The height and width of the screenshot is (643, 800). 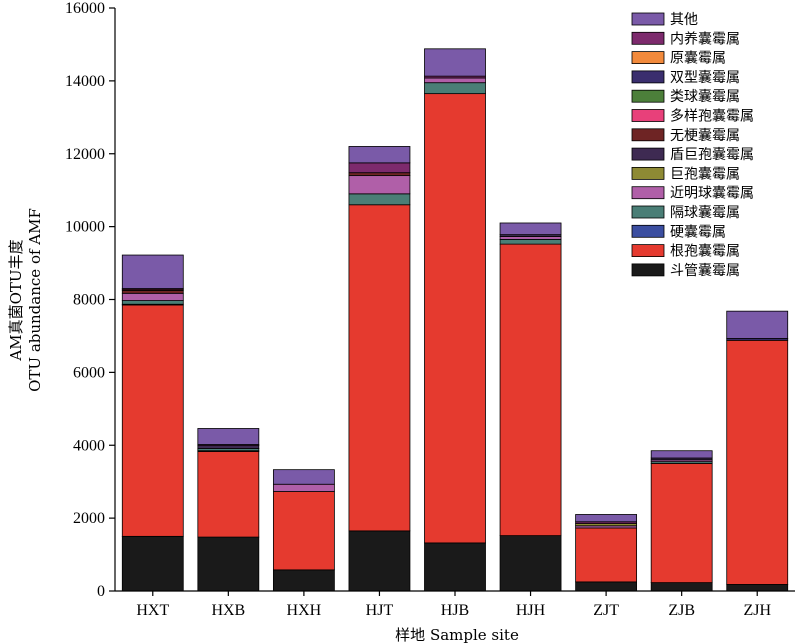 What do you see at coordinates (152, 610) in the screenshot?
I see `x-tick-label-HXT: HXT` at bounding box center [152, 610].